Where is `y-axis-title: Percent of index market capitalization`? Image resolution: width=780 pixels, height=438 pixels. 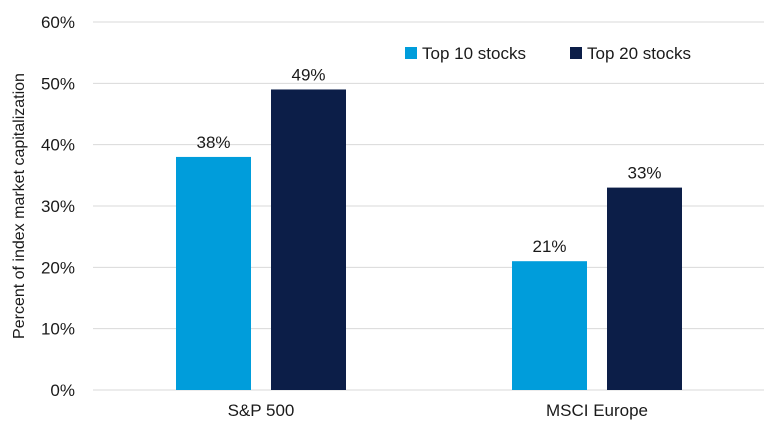
y-axis-title: Percent of index market capitalization is located at coordinates (19, 206).